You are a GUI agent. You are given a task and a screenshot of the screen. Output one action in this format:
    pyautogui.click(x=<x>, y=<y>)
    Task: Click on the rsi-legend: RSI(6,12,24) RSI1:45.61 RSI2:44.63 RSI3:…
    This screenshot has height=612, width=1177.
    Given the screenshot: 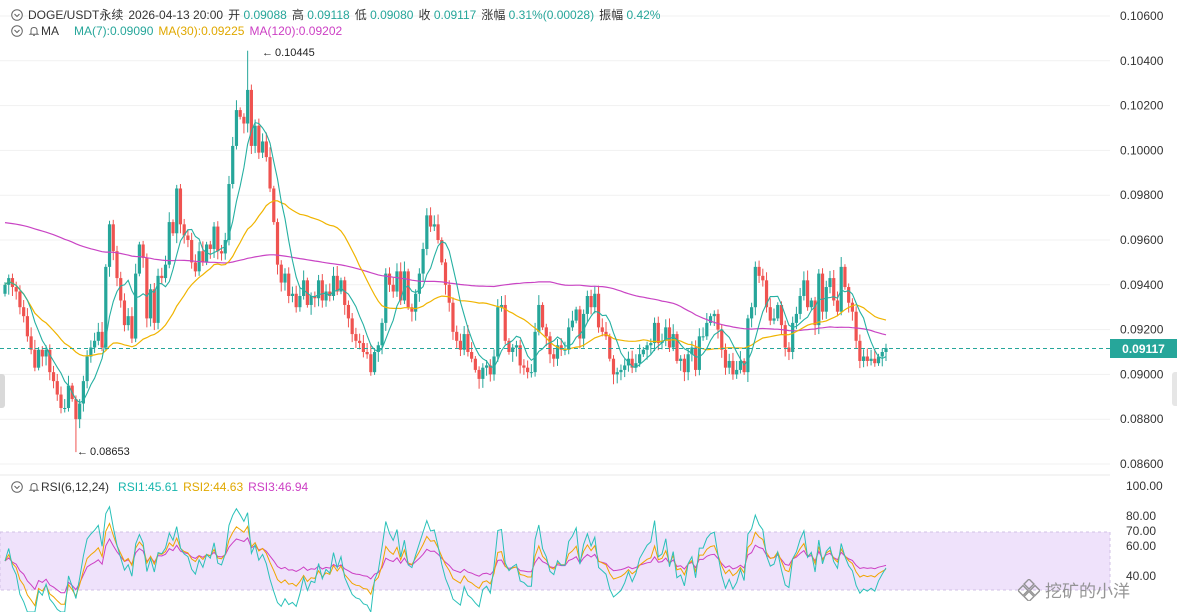 What is the action you would take?
    pyautogui.click(x=159, y=487)
    